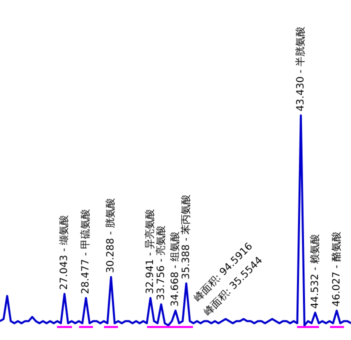 This screenshot has width=351, height=340. What do you see at coordinates (64, 252) in the screenshot?
I see `annotation: 27.043 - 缬氨酸` at bounding box center [64, 252].